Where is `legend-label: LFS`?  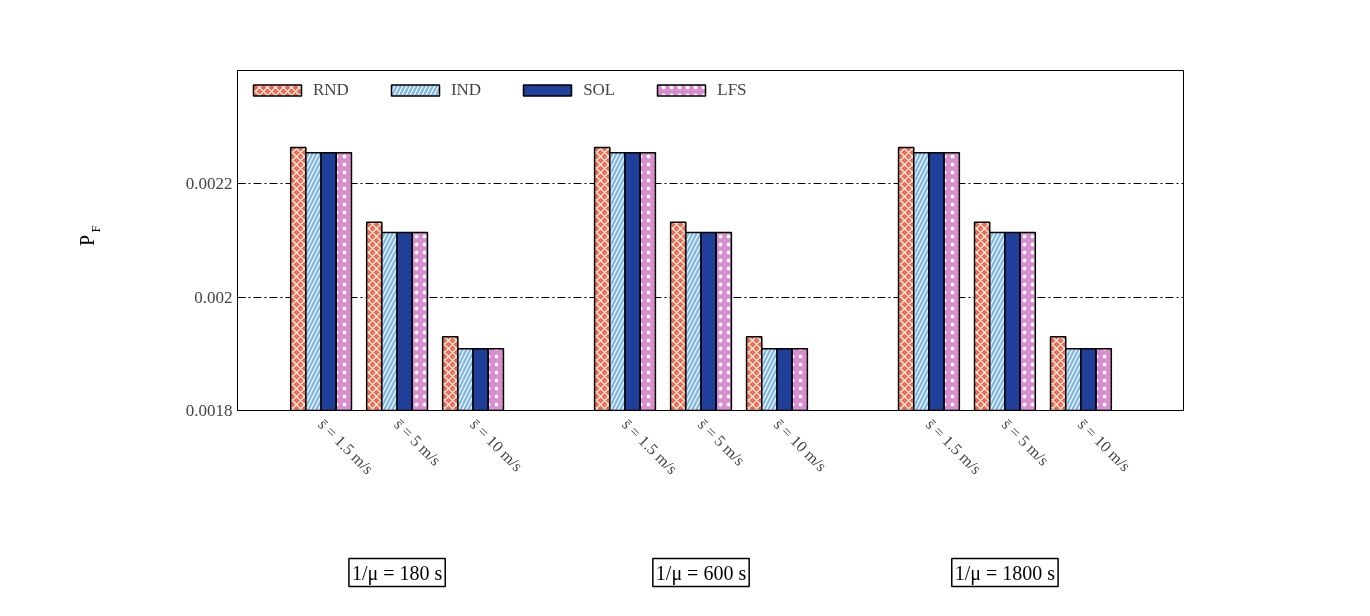 legend-label: LFS is located at coordinates (732, 90).